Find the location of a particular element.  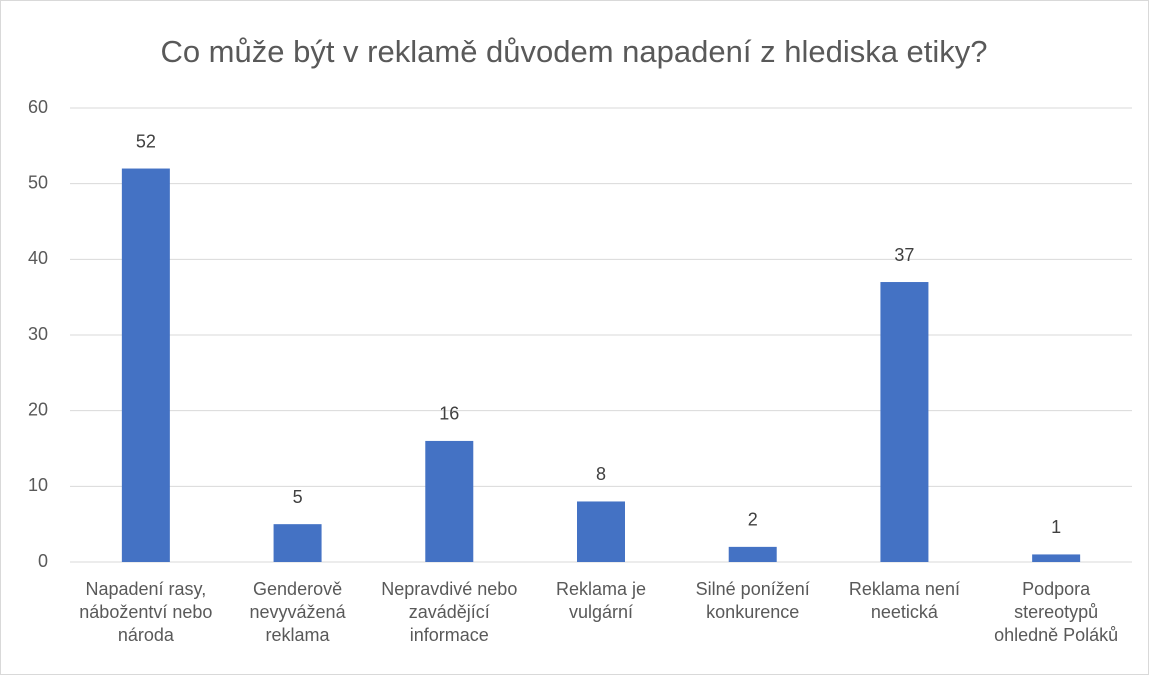

data-label: 16 is located at coordinates (449, 414).